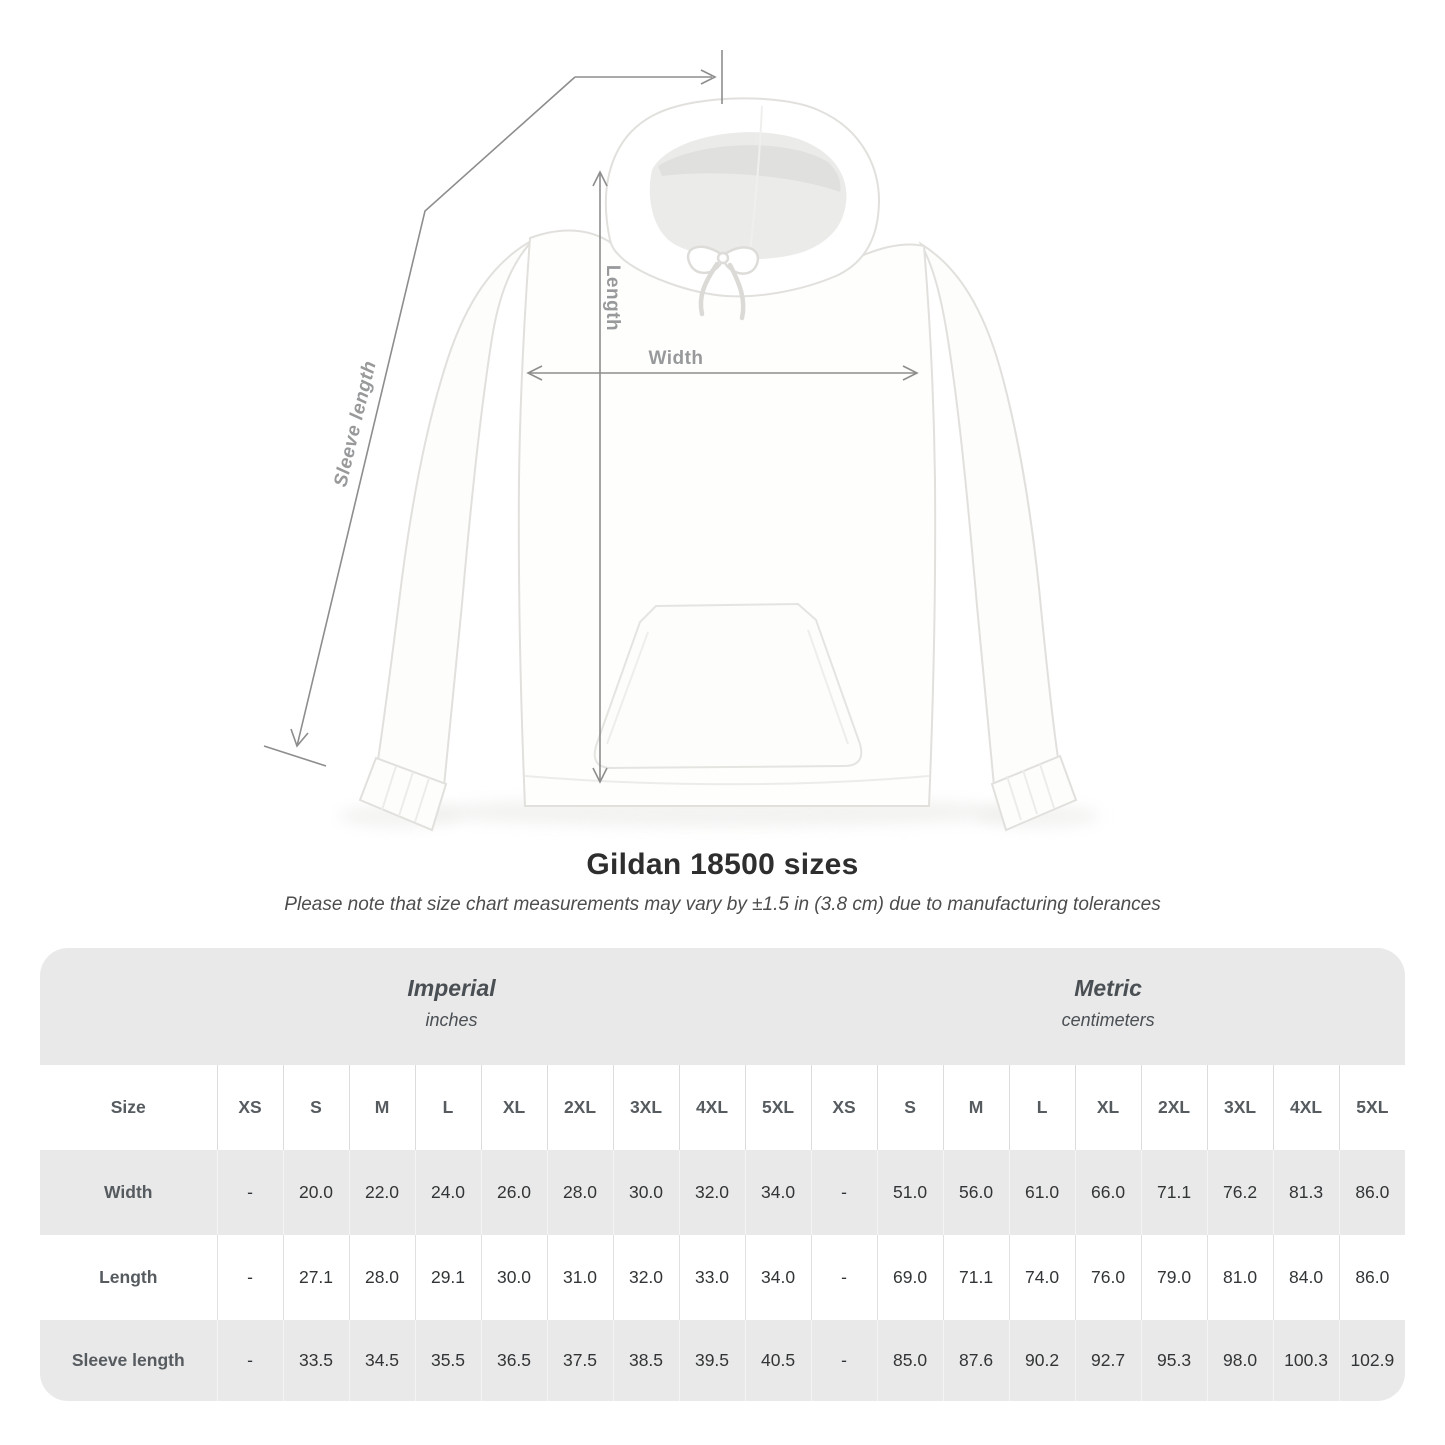 This screenshot has width=1445, height=1445. What do you see at coordinates (128, 1360) in the screenshot?
I see `row-label-sleeve-length: Sleeve length` at bounding box center [128, 1360].